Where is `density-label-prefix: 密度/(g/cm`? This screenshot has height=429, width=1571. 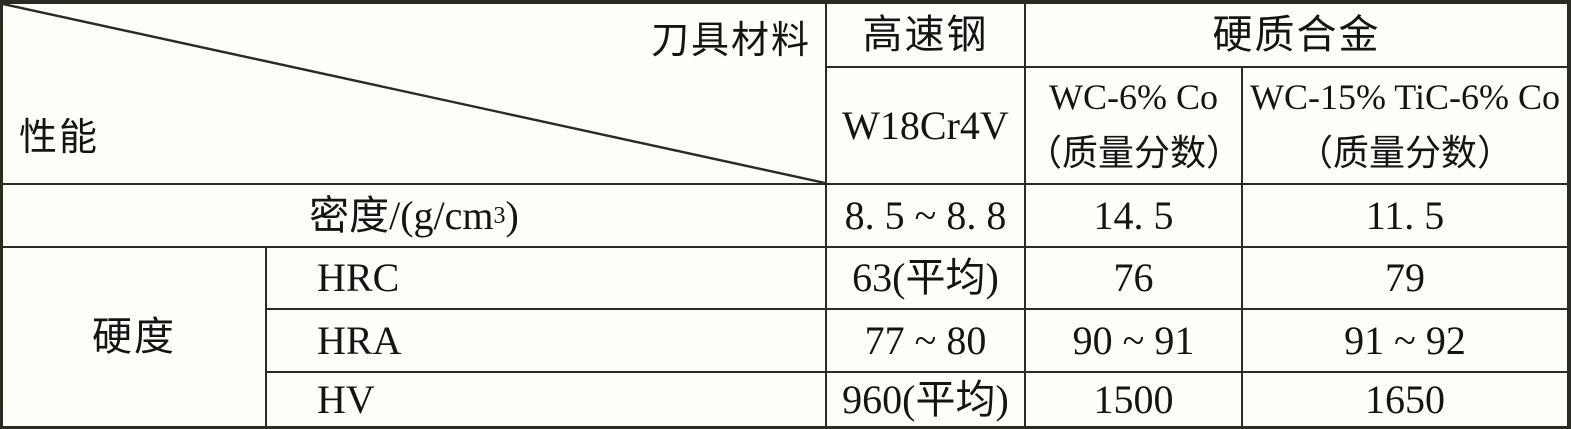 density-label-prefix: 密度/(g/cm is located at coordinates (401, 215).